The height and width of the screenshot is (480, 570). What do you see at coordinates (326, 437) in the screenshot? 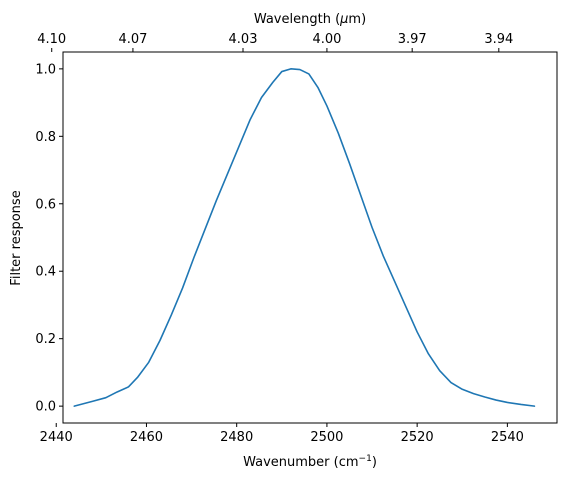
I see `x-tick-label: 2500` at bounding box center [326, 437].